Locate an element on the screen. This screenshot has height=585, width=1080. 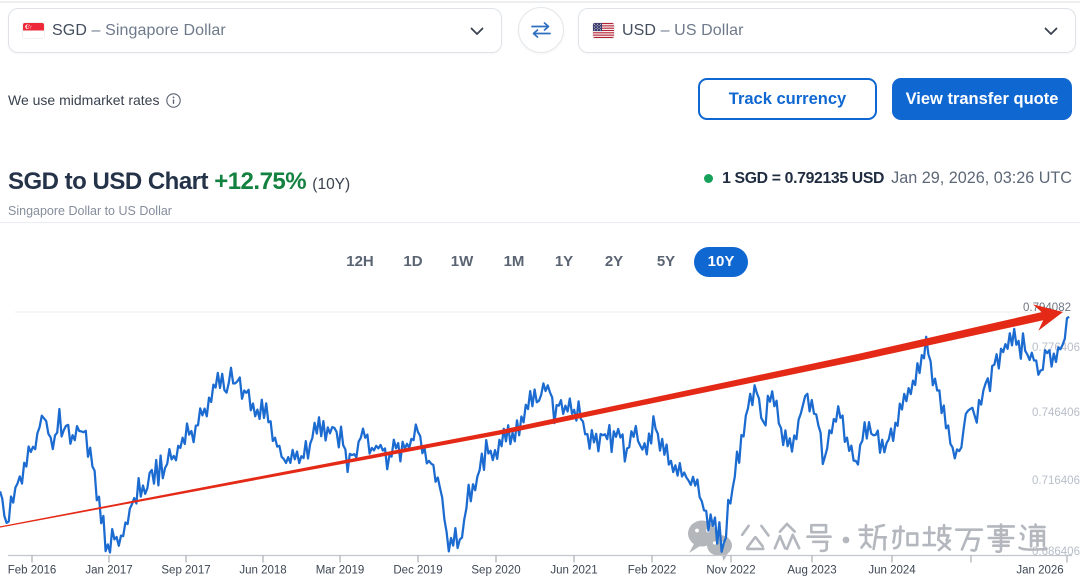
svg-text: Feb 2016 is located at coordinates (32, 571).